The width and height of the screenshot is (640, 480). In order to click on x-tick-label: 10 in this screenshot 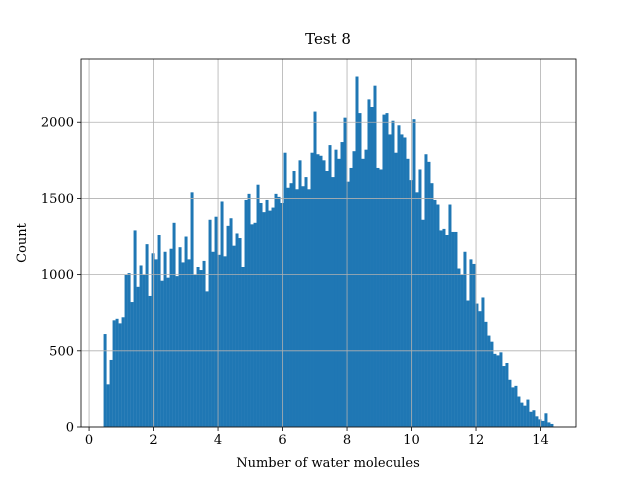, I will do `click(411, 440)`.